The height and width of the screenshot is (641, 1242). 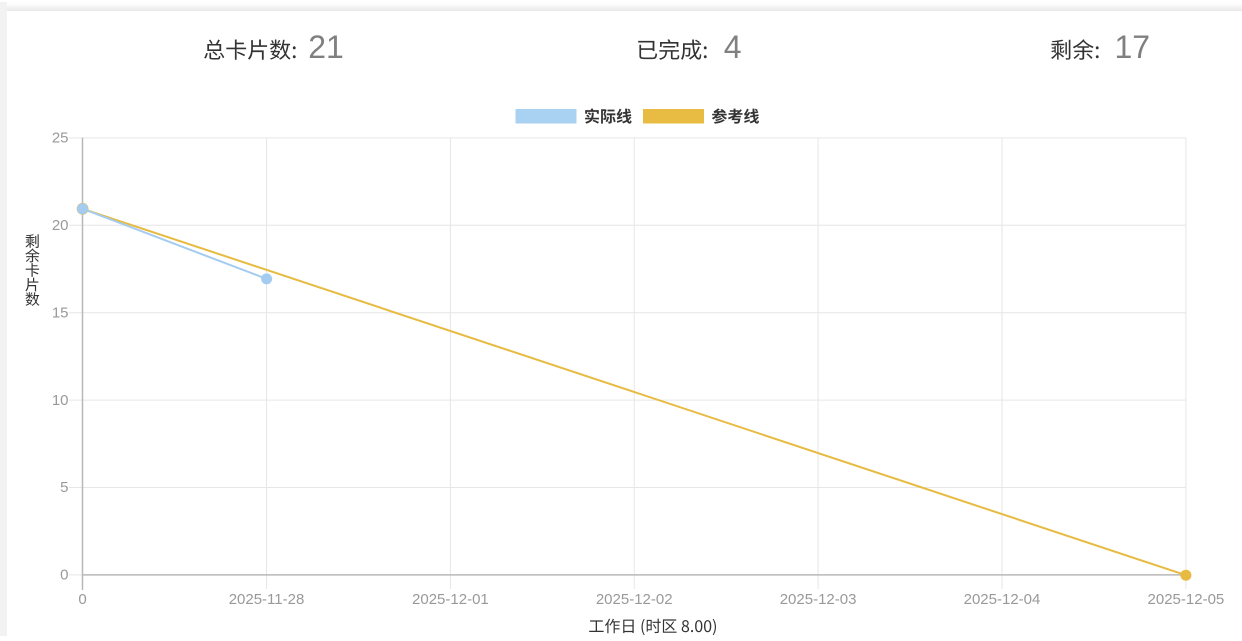 What do you see at coordinates (634, 599) in the screenshot?
I see `svg-text: 2025-12-02` at bounding box center [634, 599].